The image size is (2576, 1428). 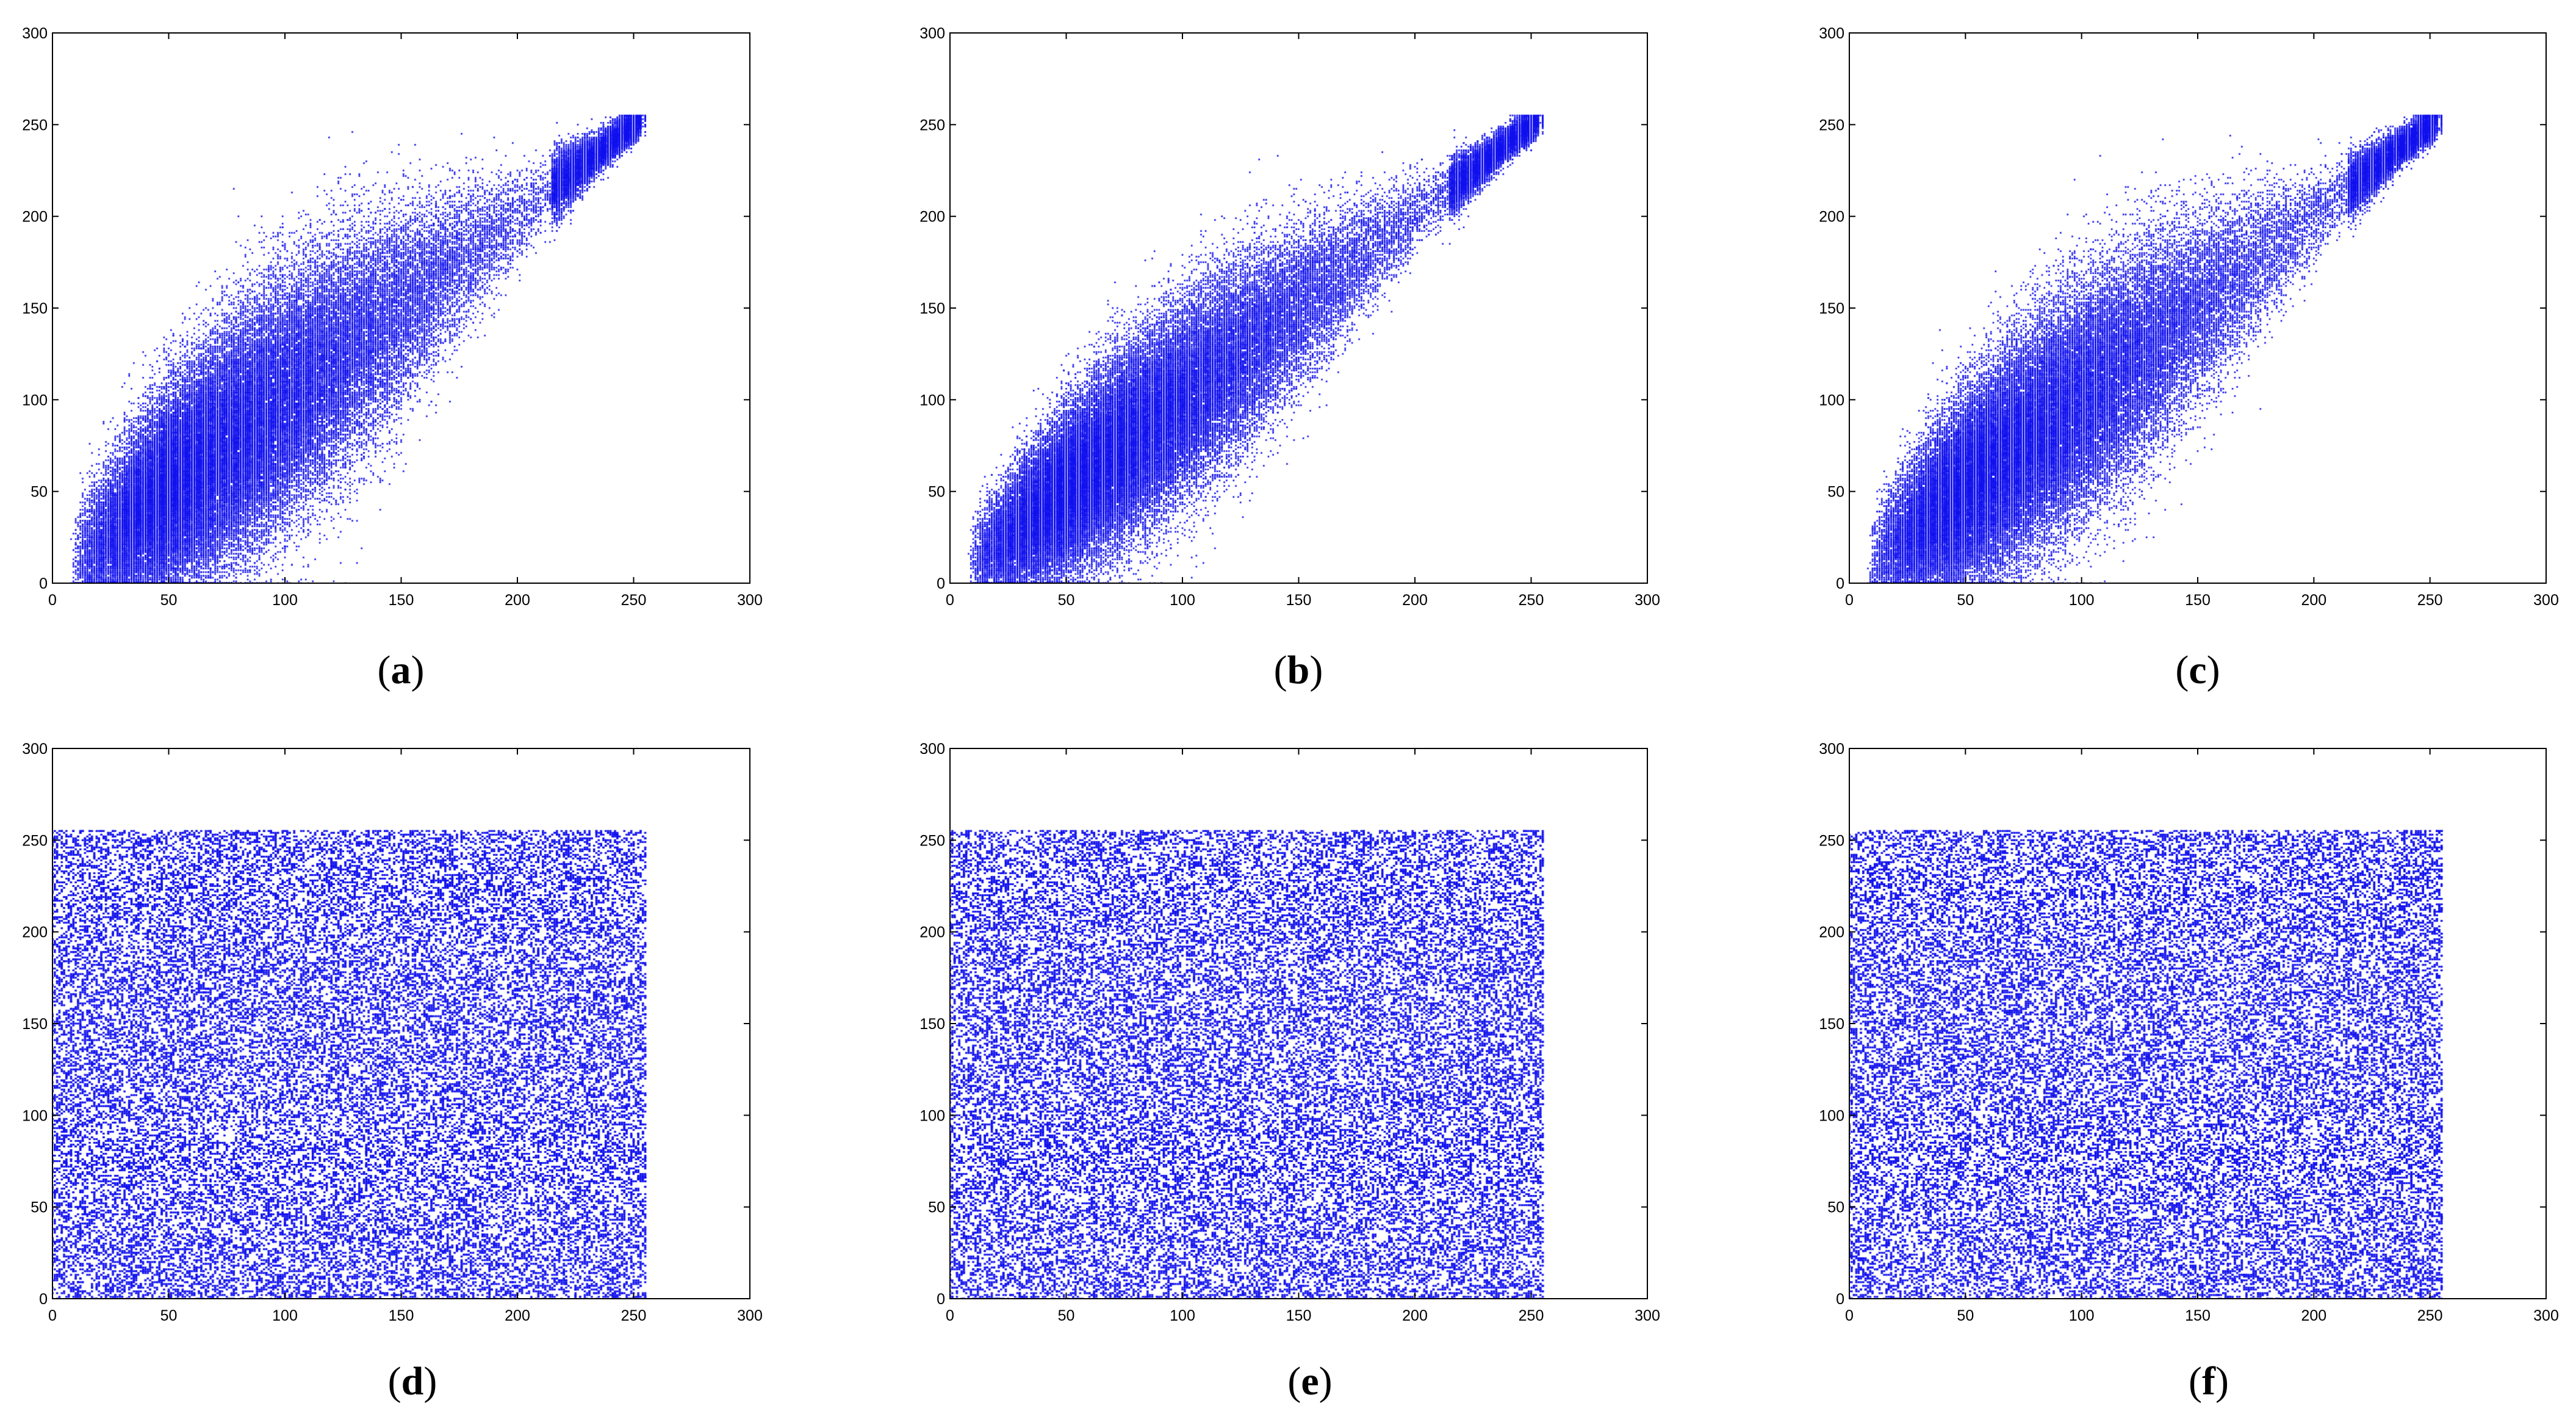 What do you see at coordinates (1831, 749) in the screenshot?
I see `y-tick-label-f-300: 300` at bounding box center [1831, 749].